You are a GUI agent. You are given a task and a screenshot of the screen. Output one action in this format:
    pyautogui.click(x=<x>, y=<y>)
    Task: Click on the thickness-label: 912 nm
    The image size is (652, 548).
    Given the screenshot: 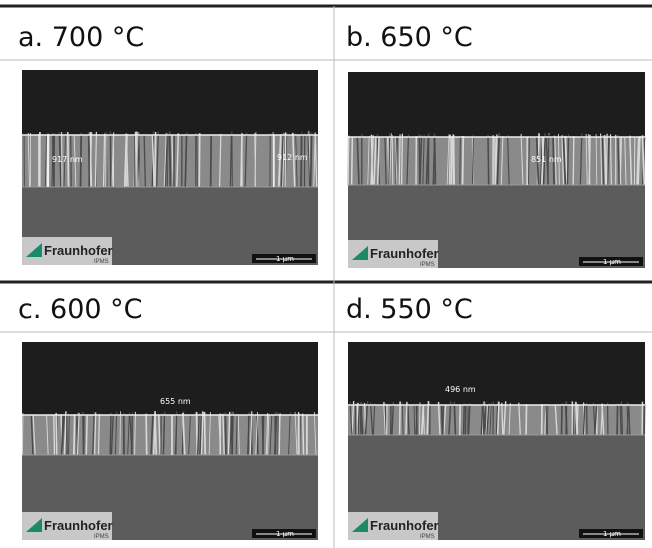 What is the action you would take?
    pyautogui.click(x=292, y=157)
    